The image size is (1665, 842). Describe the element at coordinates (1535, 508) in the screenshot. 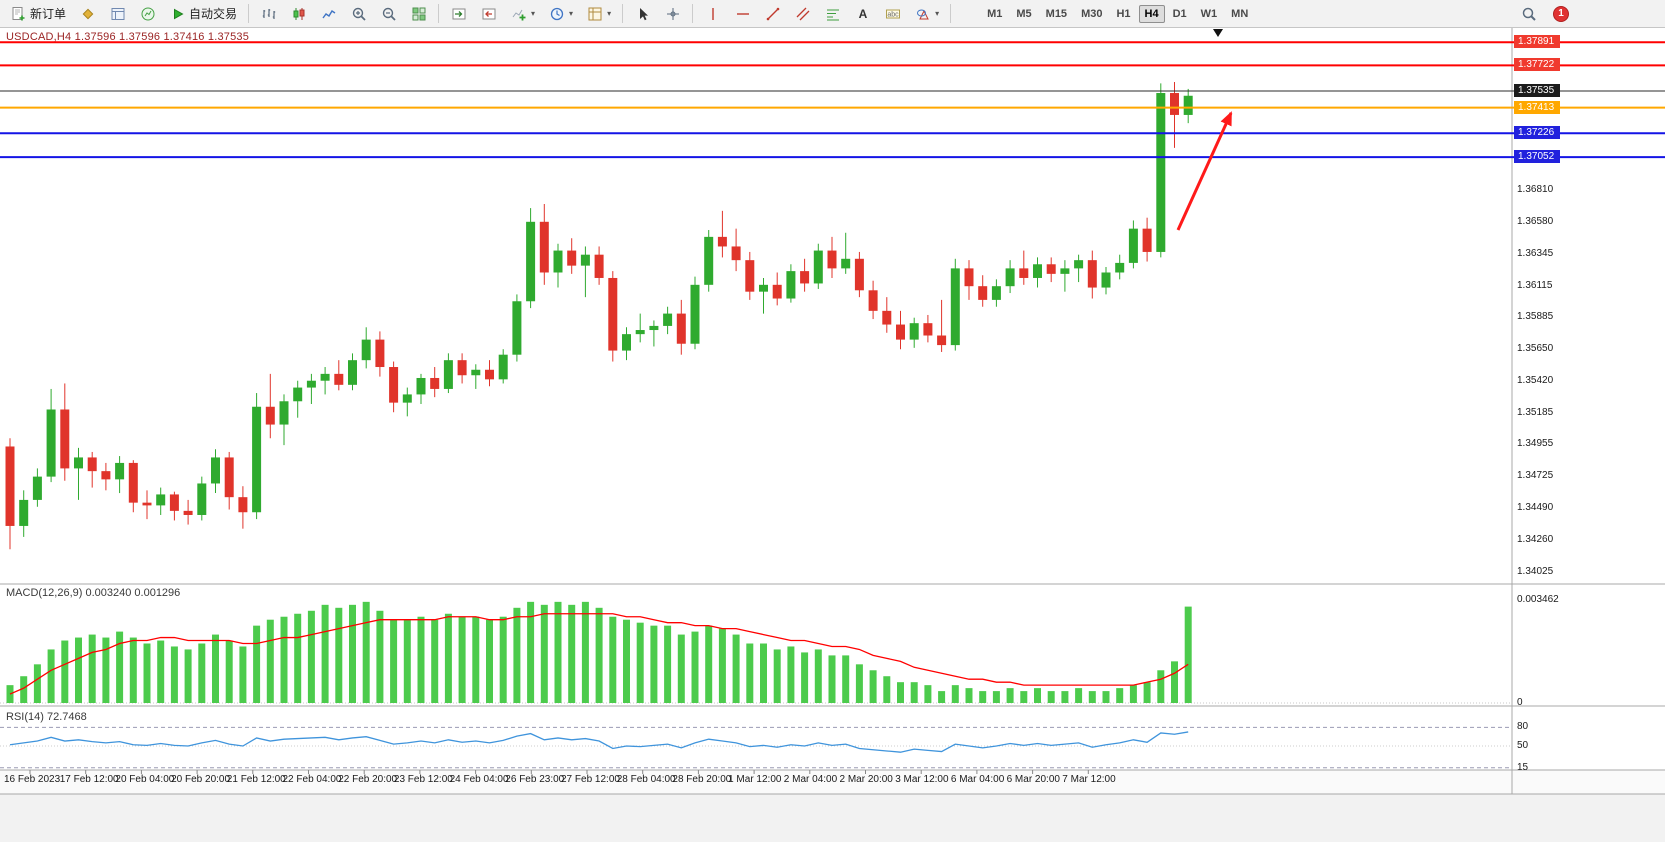

I see `price-axis-tick: 1.34490` at that location.